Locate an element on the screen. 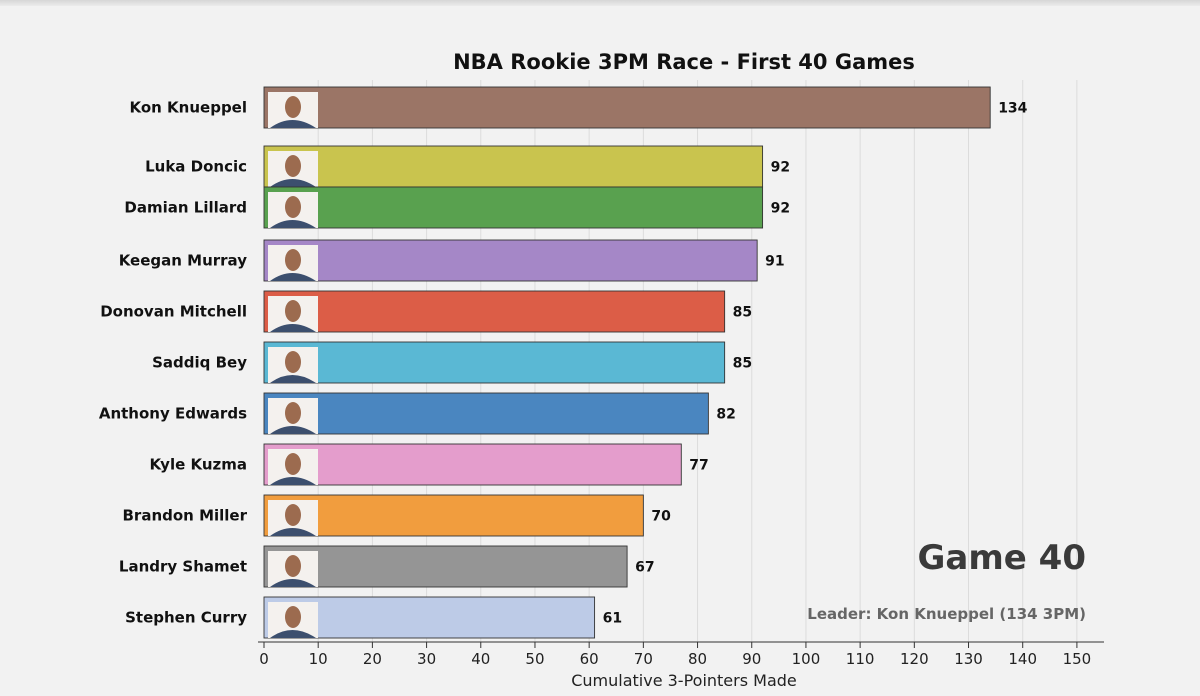 Image resolution: width=1200 pixels, height=696 pixels. x-tick-label: 50 is located at coordinates (534, 659).